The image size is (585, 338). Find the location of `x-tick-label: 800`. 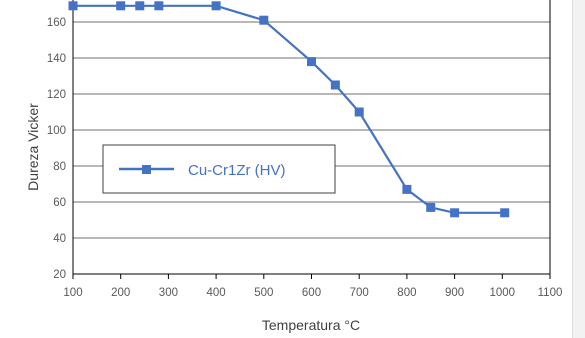

x-tick-label: 800 is located at coordinates (406, 293).